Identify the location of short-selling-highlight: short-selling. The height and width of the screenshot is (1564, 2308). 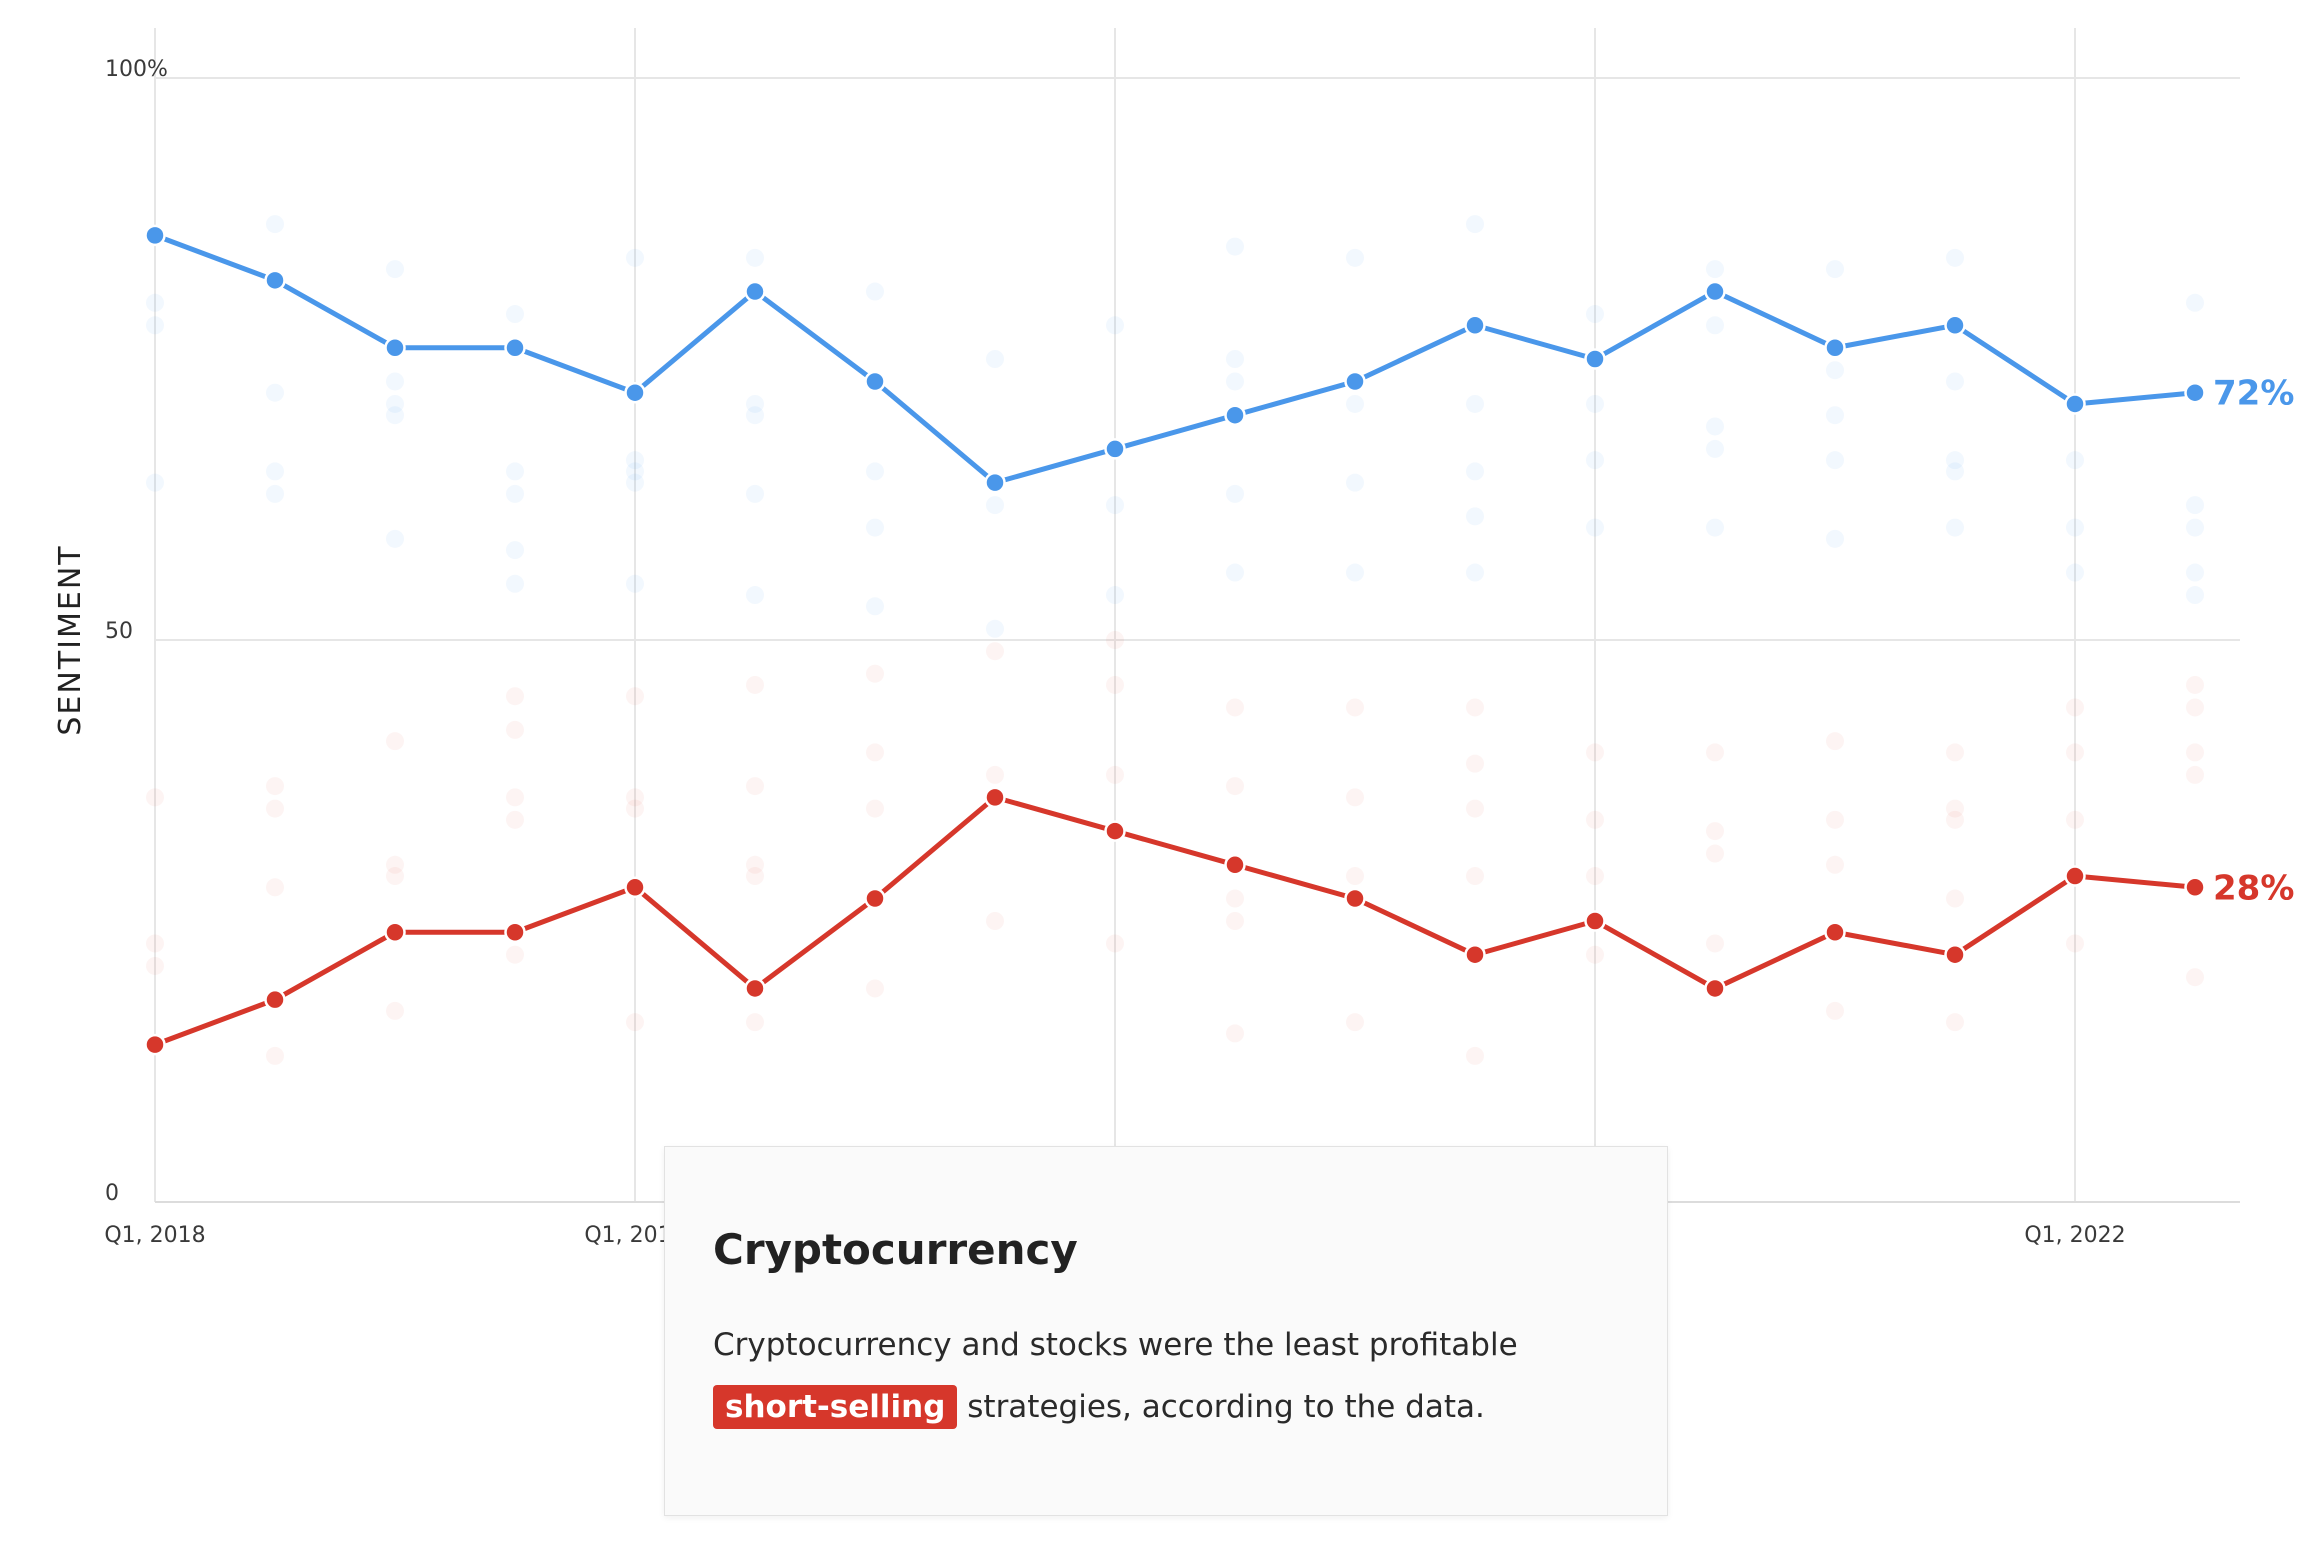
(835, 1407).